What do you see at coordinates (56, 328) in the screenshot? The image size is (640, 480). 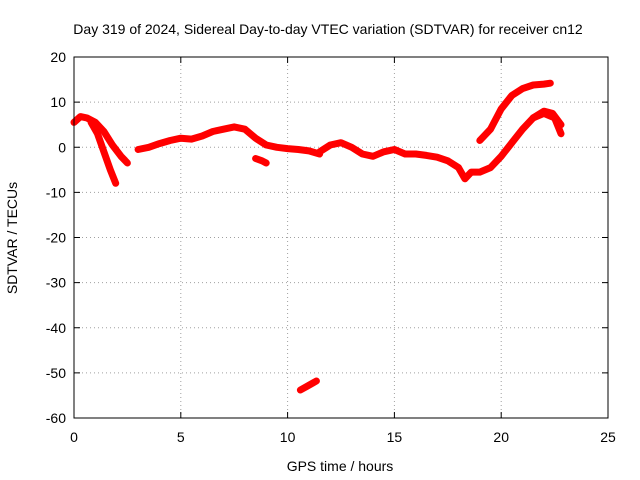 I see `y-tick-label: -40` at bounding box center [56, 328].